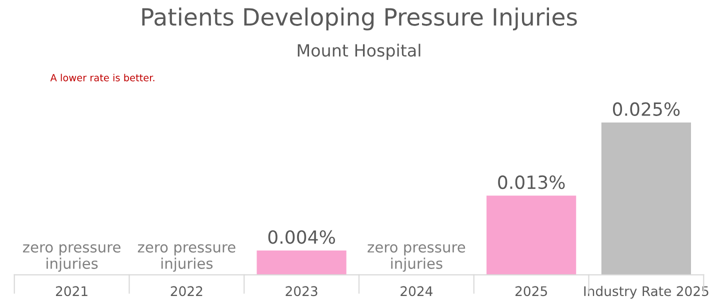 The height and width of the screenshot is (302, 718). Describe the element at coordinates (416, 291) in the screenshot. I see `x-tick-label: 2024` at that location.